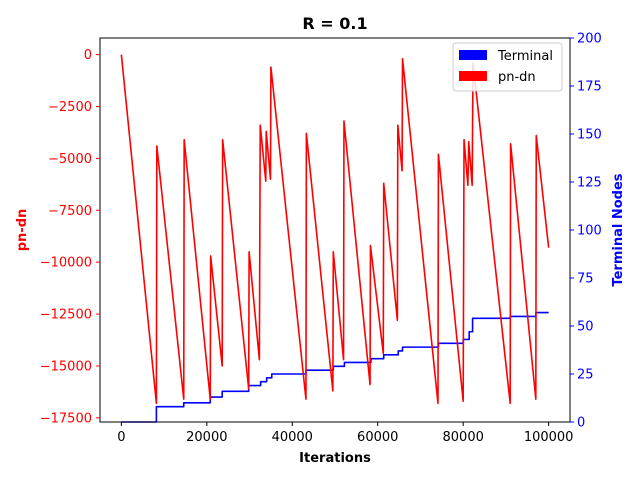 Image resolution: width=640 pixels, height=480 pixels. I want to click on left-y-tick-label: −12500, so click(66, 315).